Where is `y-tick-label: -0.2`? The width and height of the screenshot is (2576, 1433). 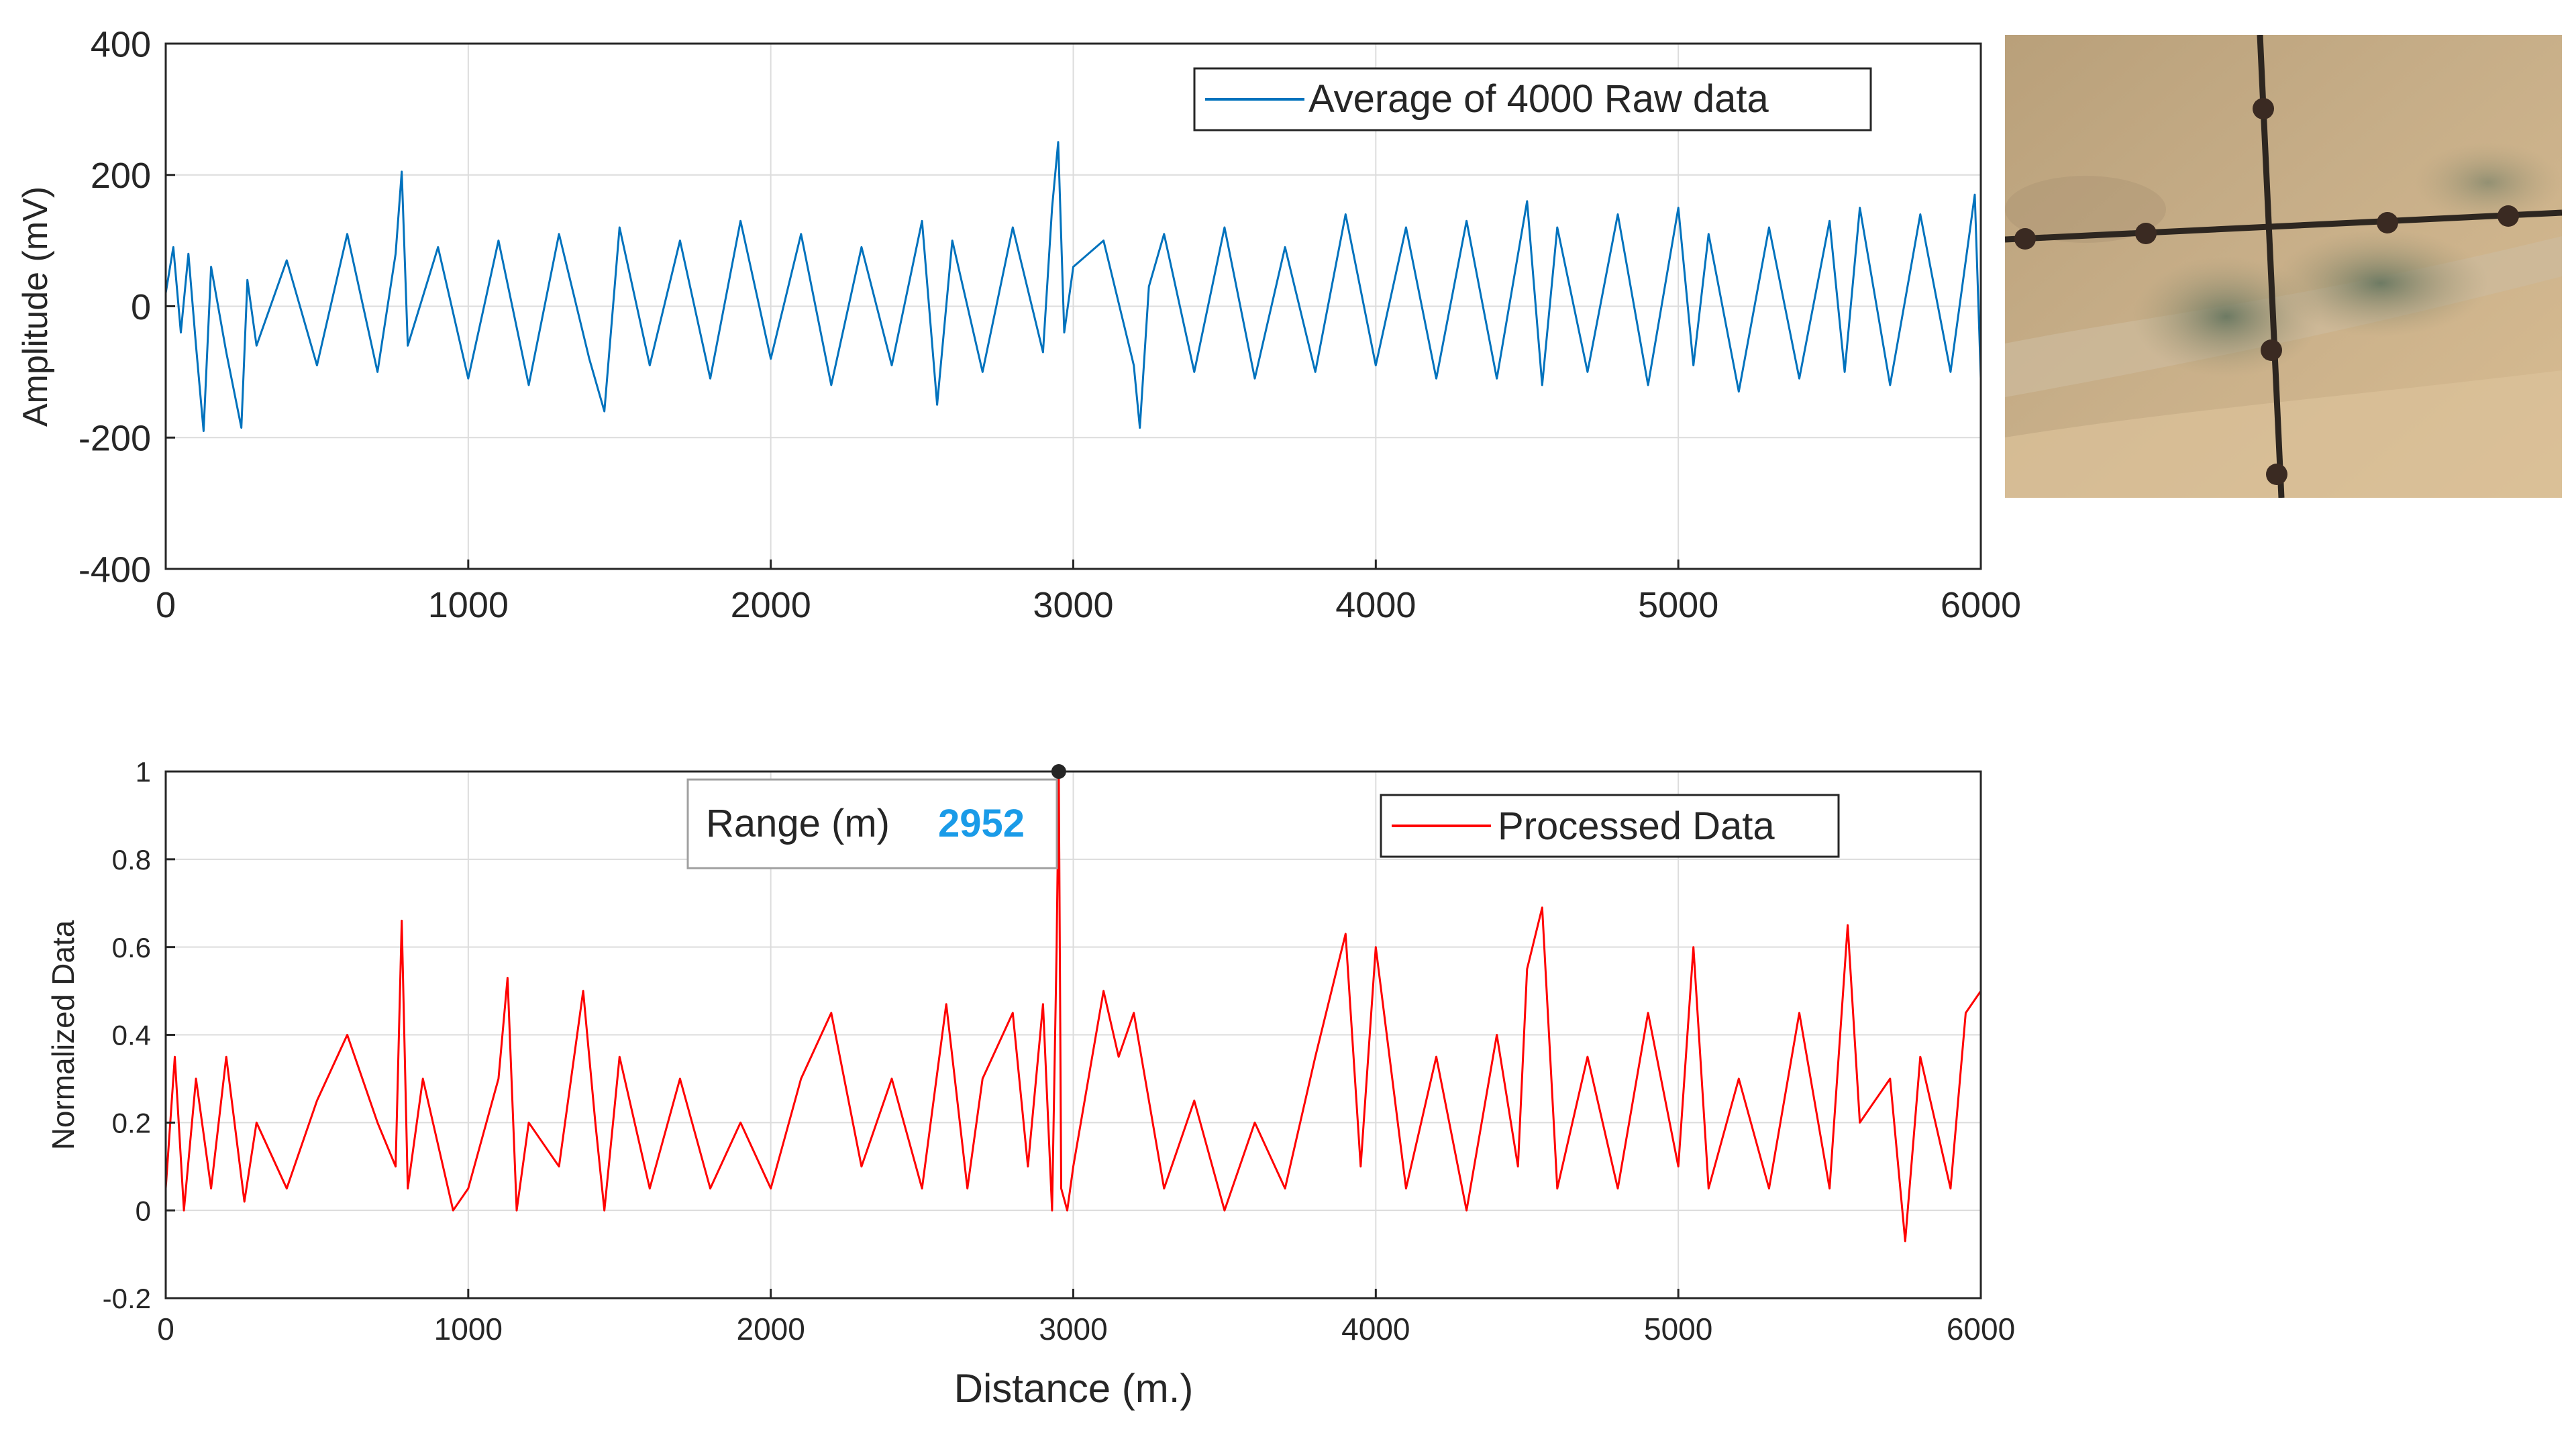 y-tick-label: -0.2 is located at coordinates (127, 1298).